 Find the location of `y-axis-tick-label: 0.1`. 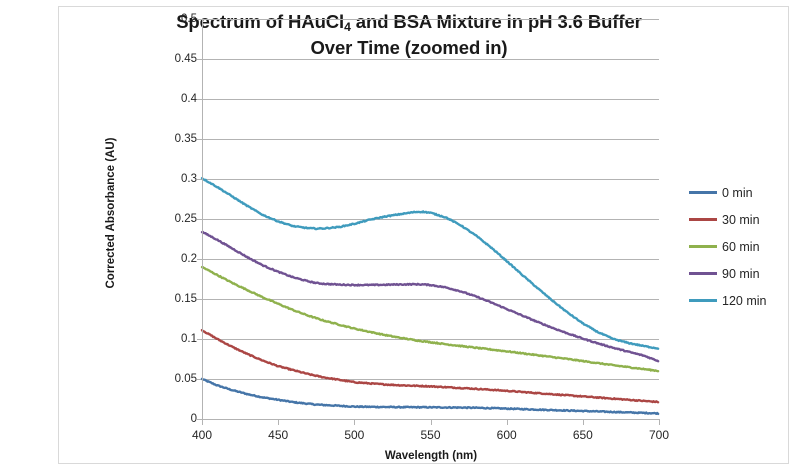

y-axis-tick-label: 0.1 is located at coordinates (189, 339).